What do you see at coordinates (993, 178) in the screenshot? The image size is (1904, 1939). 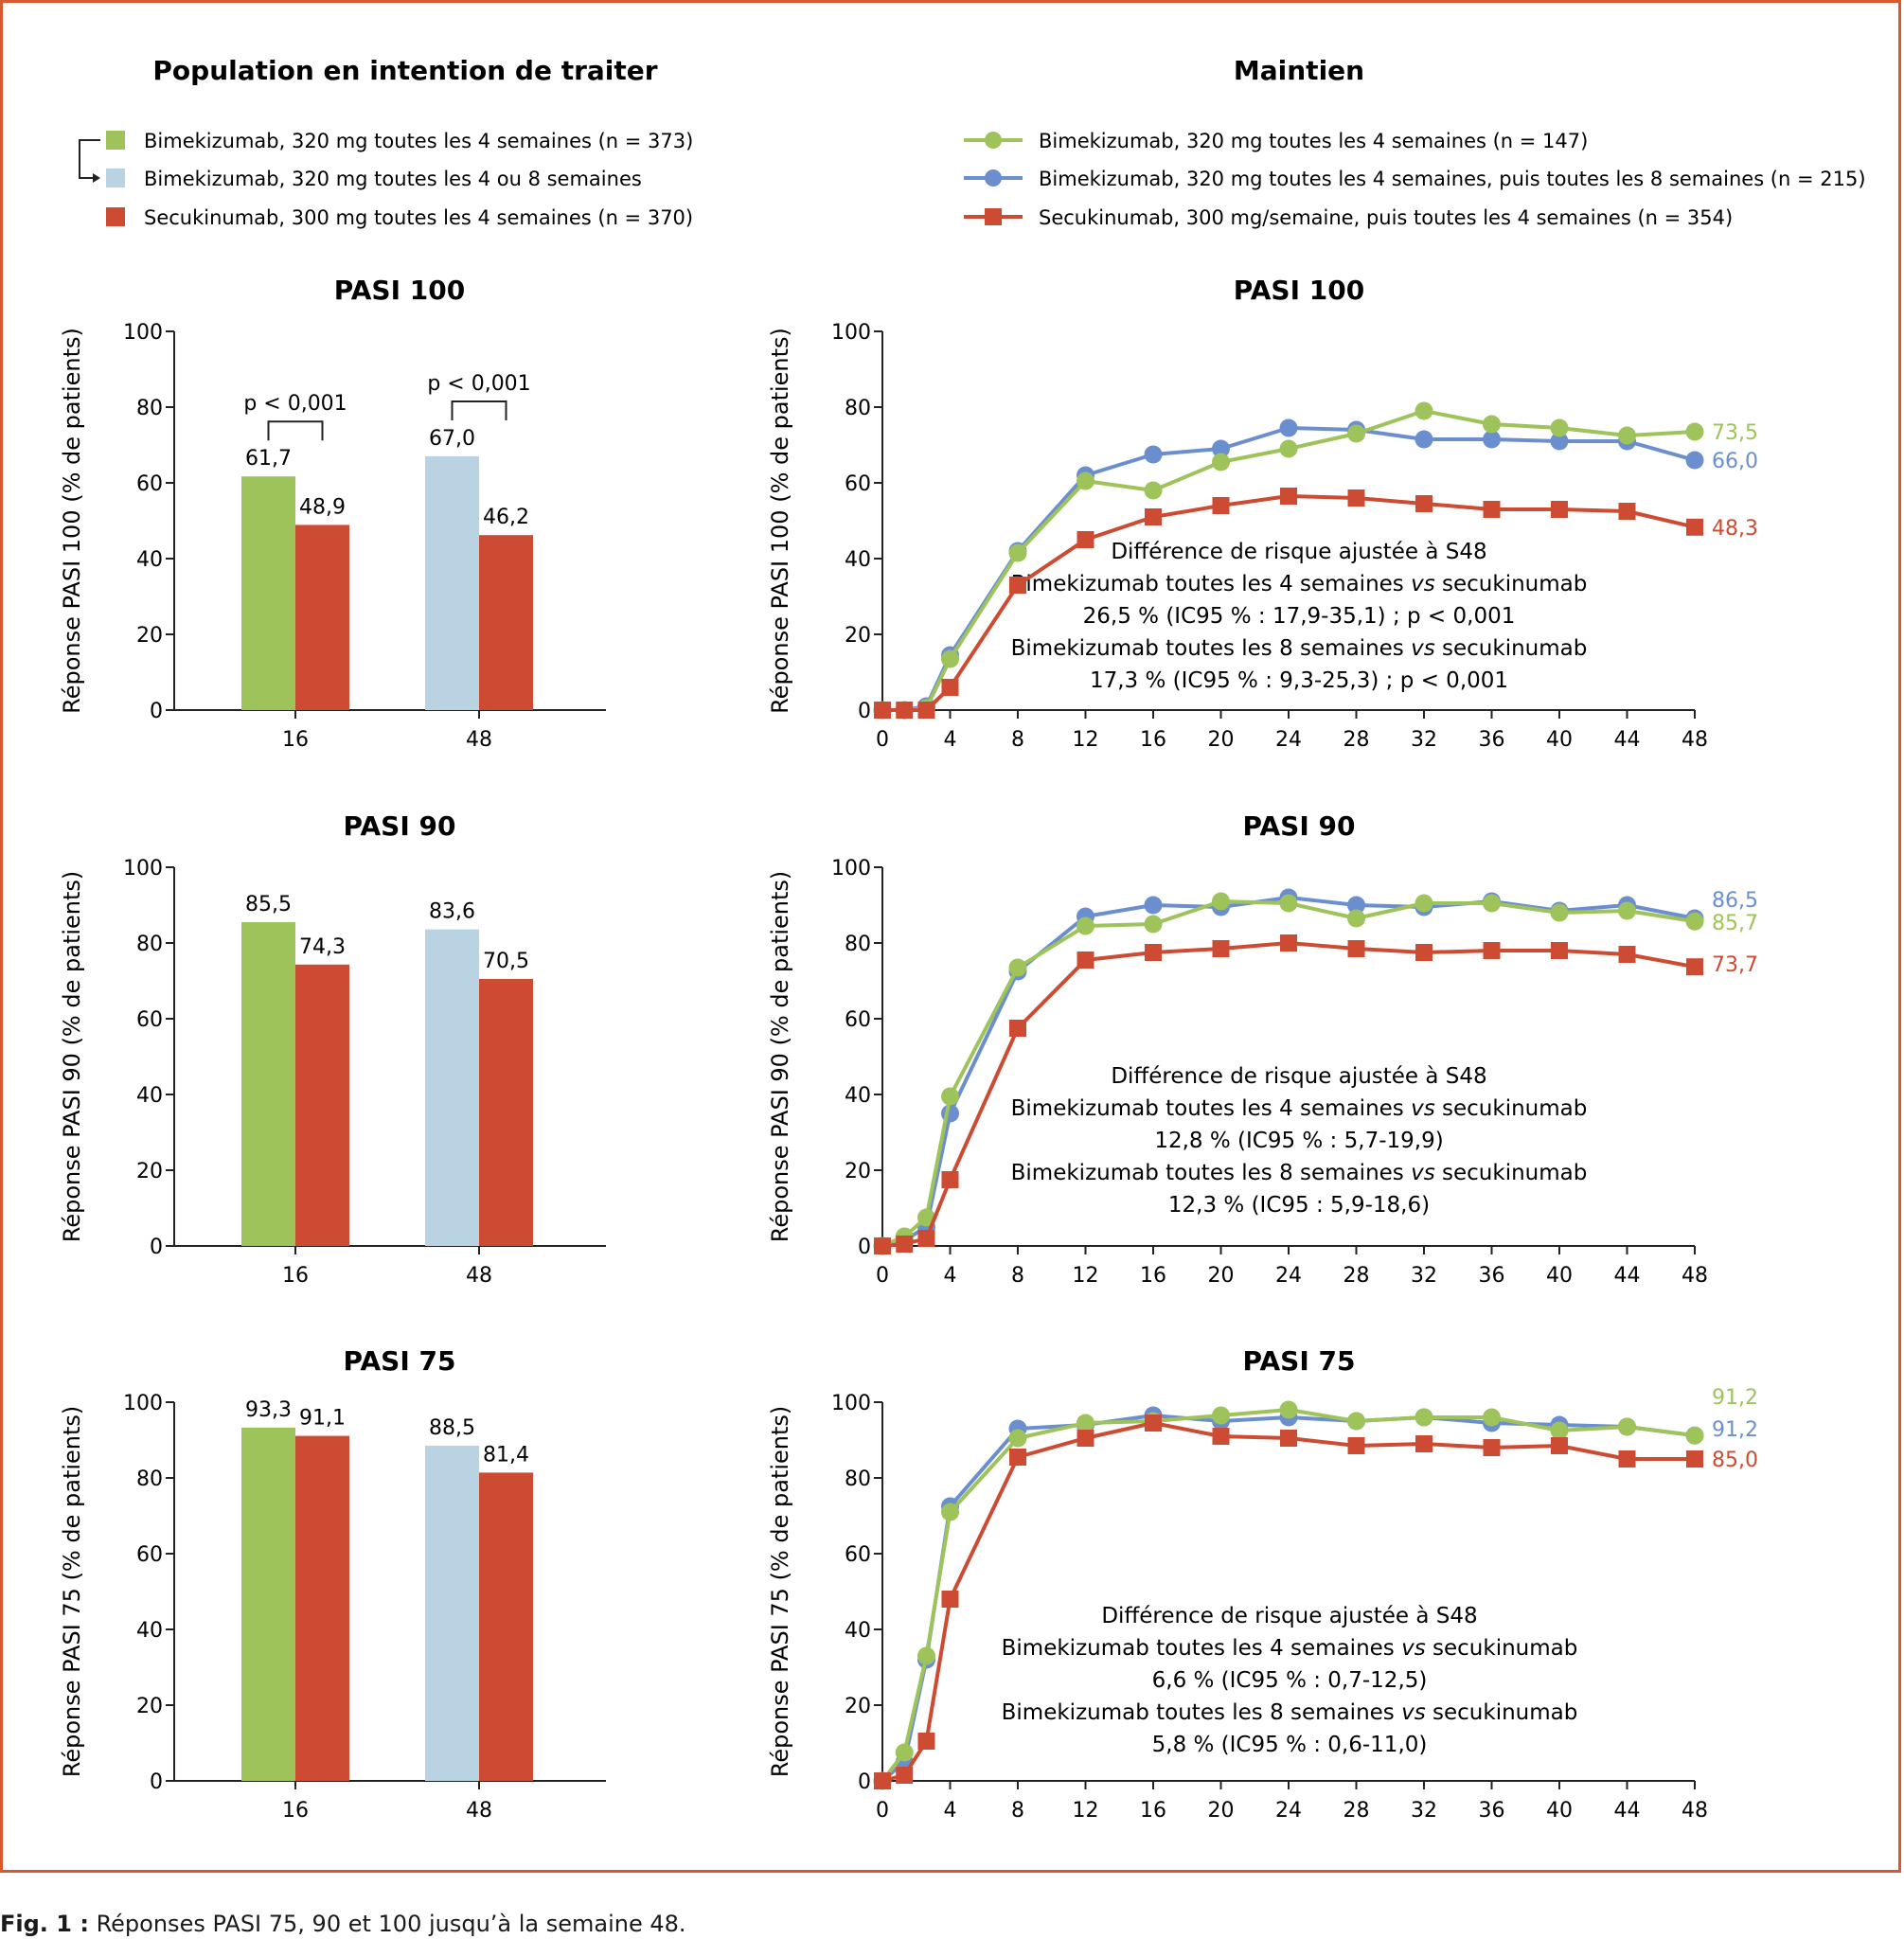 I see `legend-blue-marker` at bounding box center [993, 178].